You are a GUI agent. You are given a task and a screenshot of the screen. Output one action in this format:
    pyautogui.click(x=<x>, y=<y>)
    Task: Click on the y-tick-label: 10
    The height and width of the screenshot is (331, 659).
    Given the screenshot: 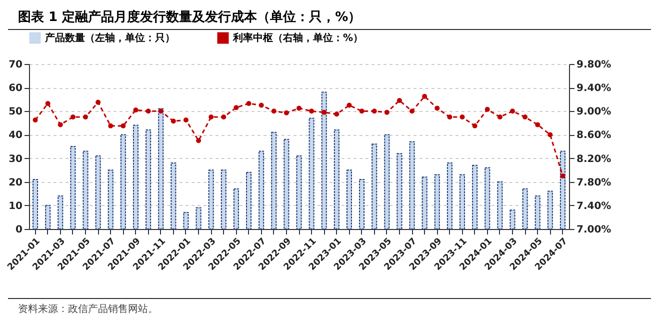 What is the action you would take?
    pyautogui.click(x=15, y=206)
    